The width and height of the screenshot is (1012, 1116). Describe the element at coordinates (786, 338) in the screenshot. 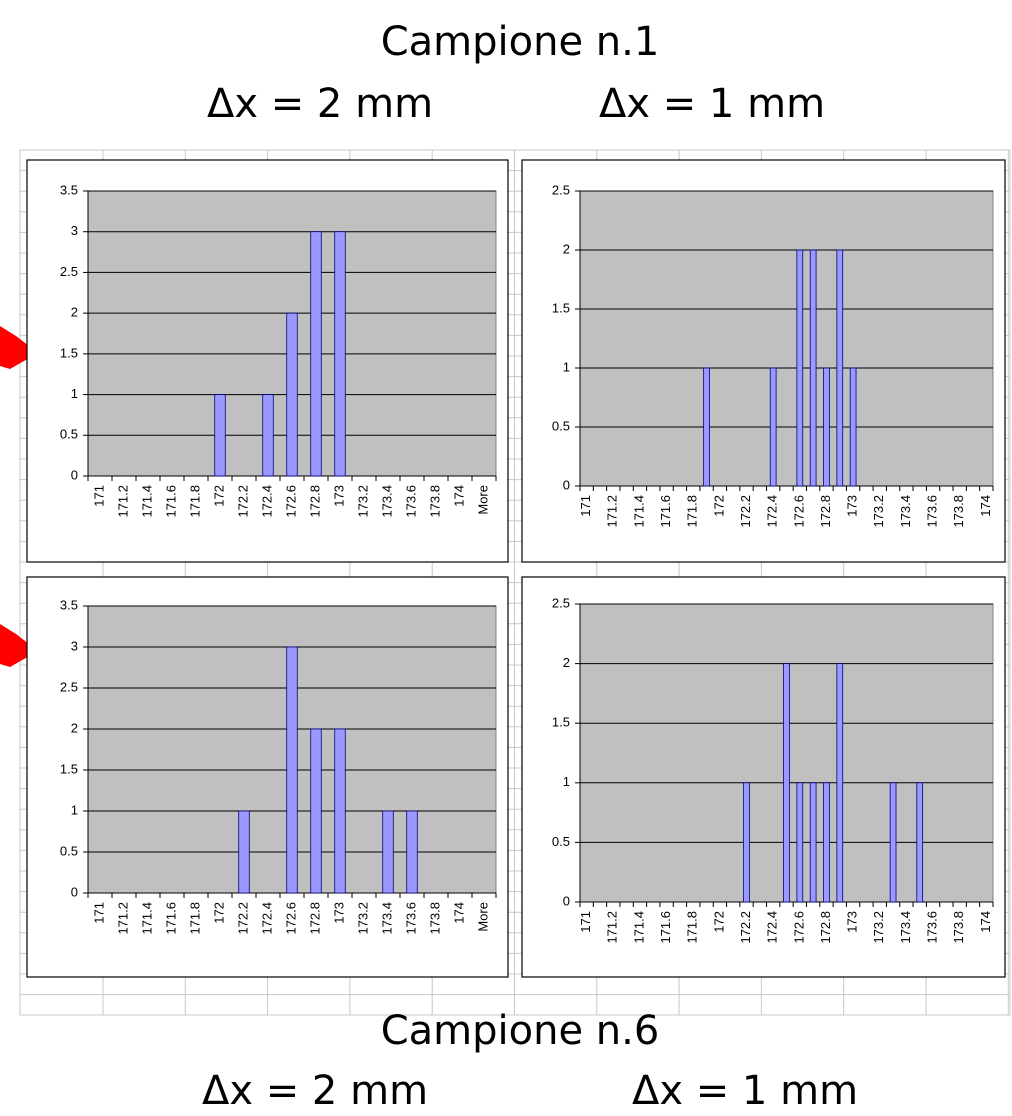

I see `plot-area` at that location.